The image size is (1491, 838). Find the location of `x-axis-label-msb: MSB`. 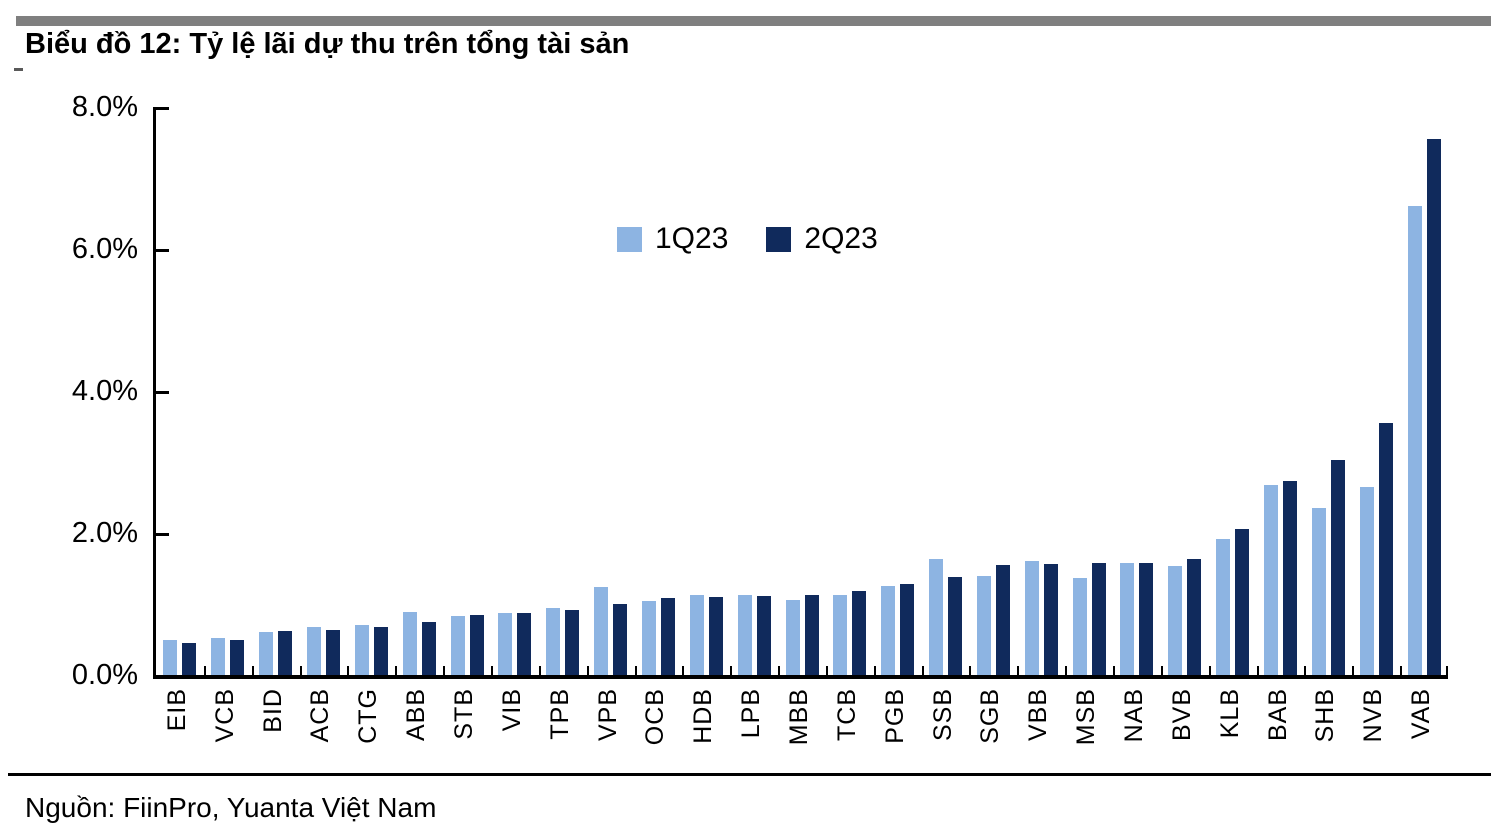

x-axis-label-msb: MSB is located at coordinates (1086, 733).